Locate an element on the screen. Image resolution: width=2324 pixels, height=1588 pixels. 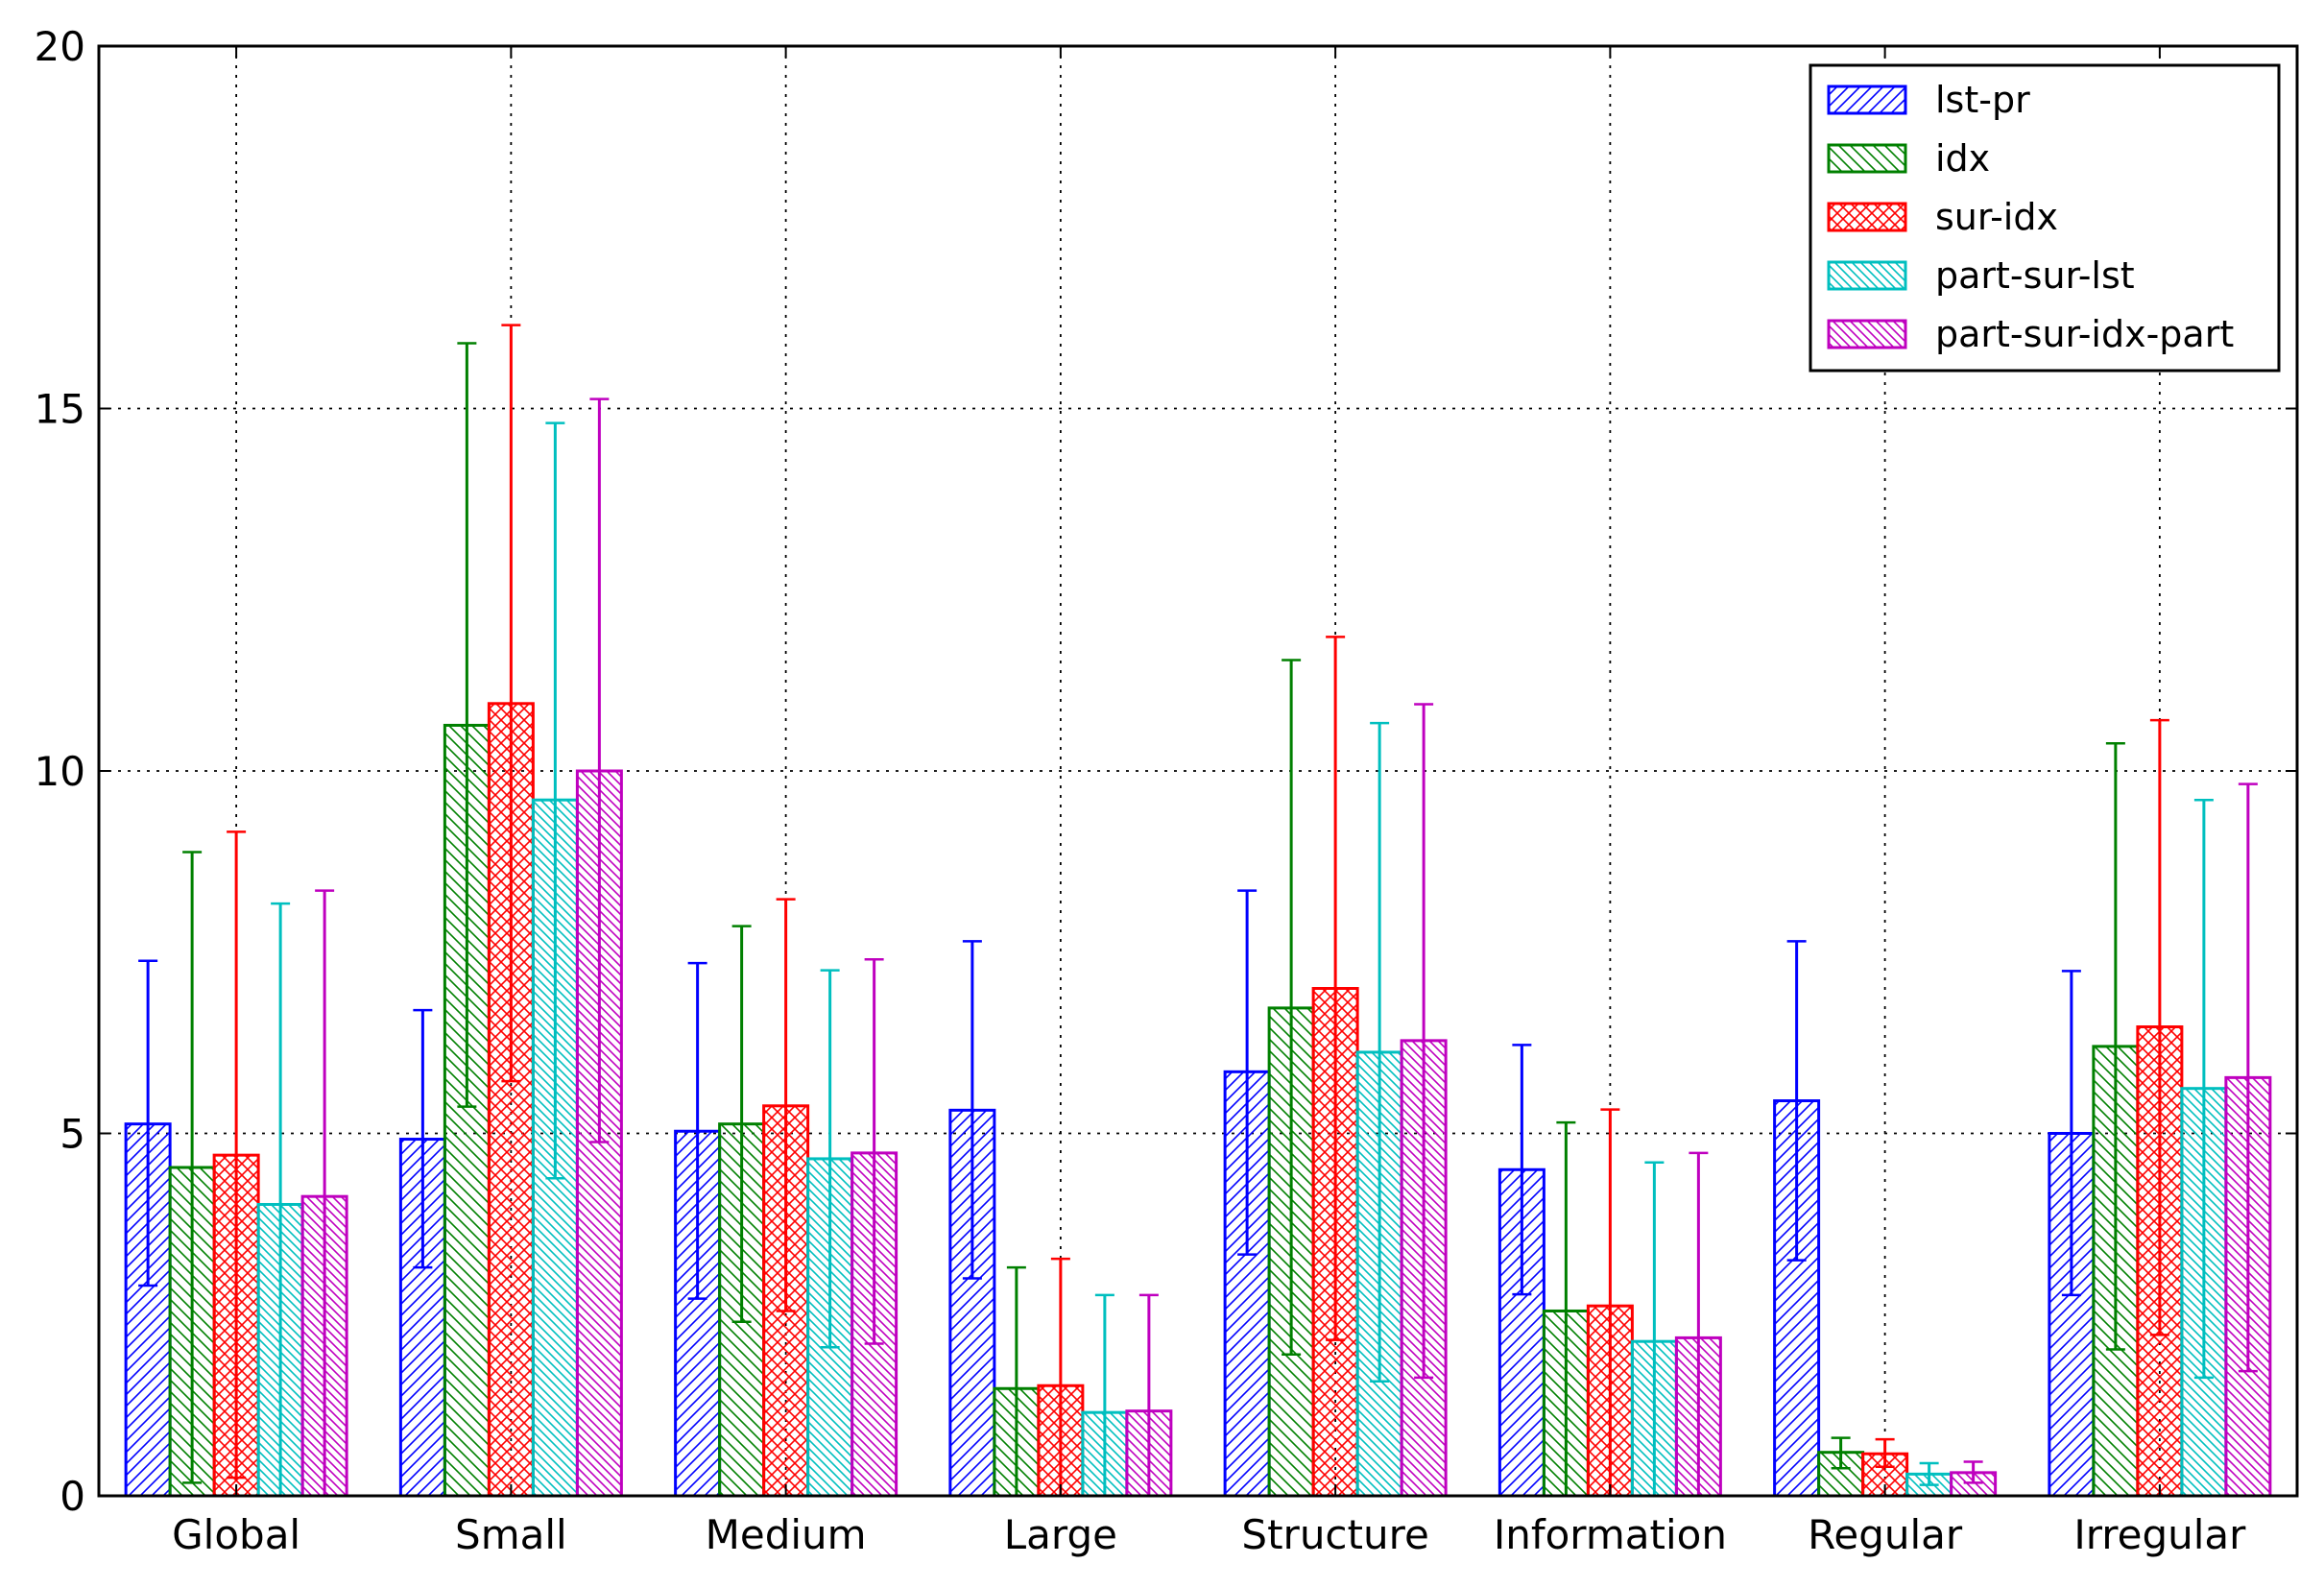
legend-label: lst-pr is located at coordinates (1982, 100).